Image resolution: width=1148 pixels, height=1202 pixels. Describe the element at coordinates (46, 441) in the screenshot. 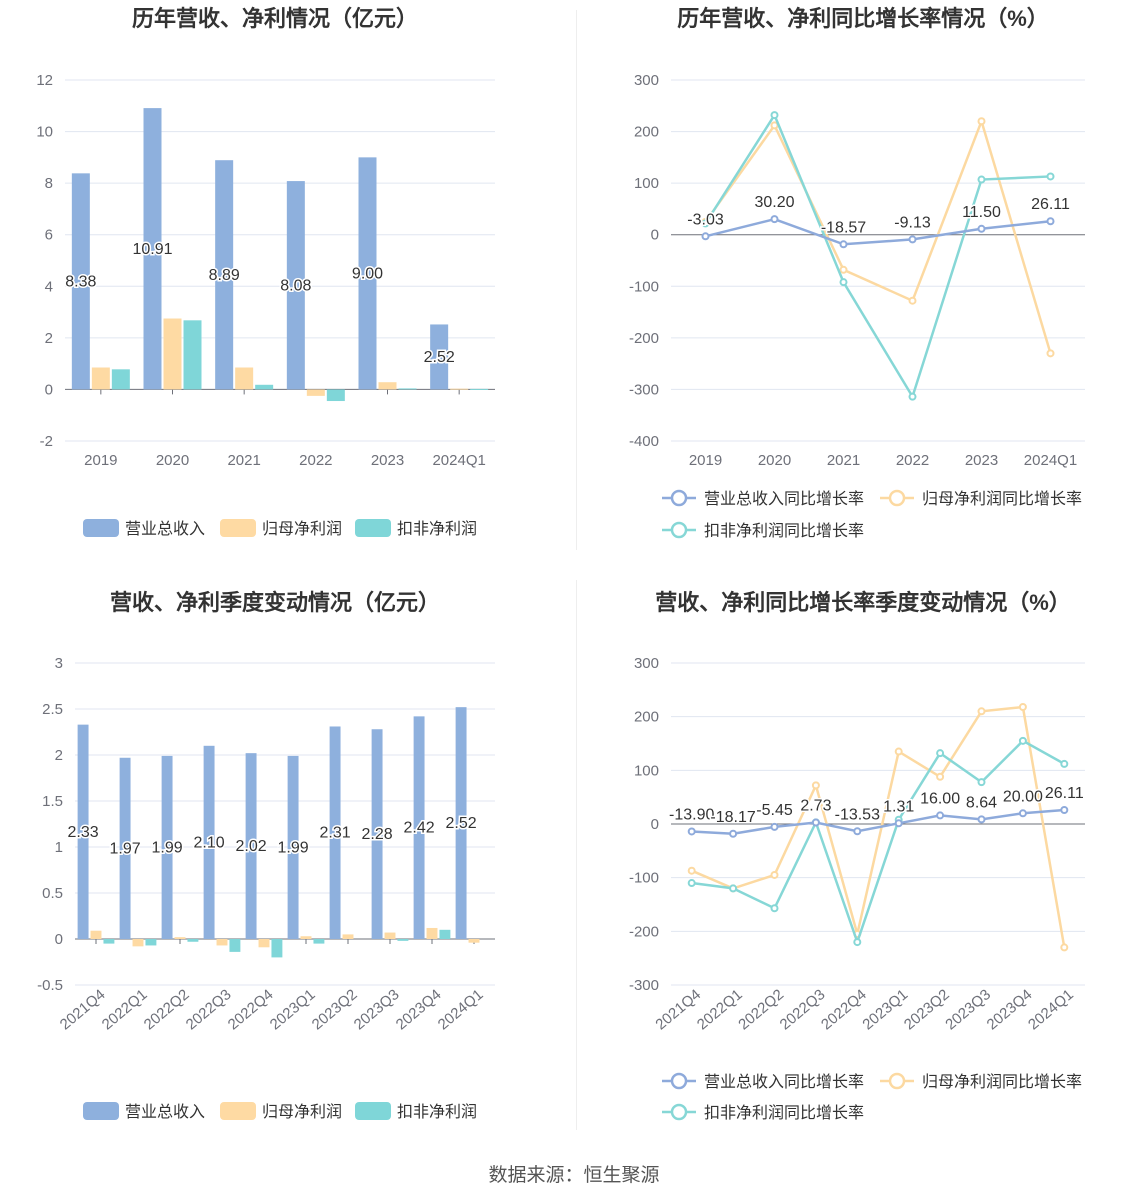

I see `annual-amounts-ytick-label: -2` at that location.